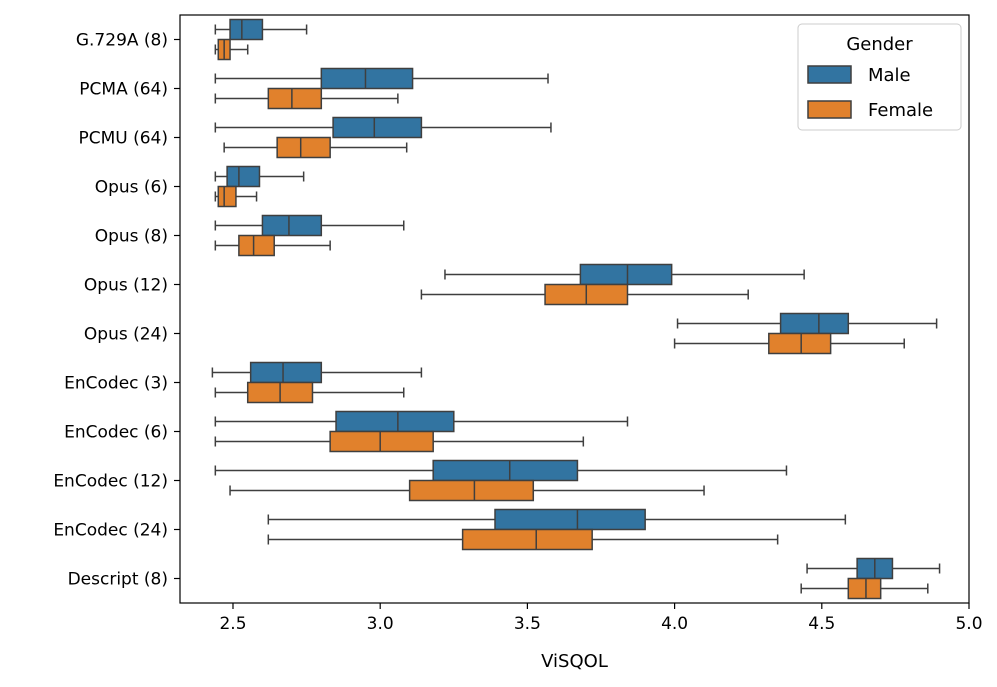  What do you see at coordinates (110, 482) in the screenshot?
I see `y-tick-label: EnCodec (12)` at bounding box center [110, 482].